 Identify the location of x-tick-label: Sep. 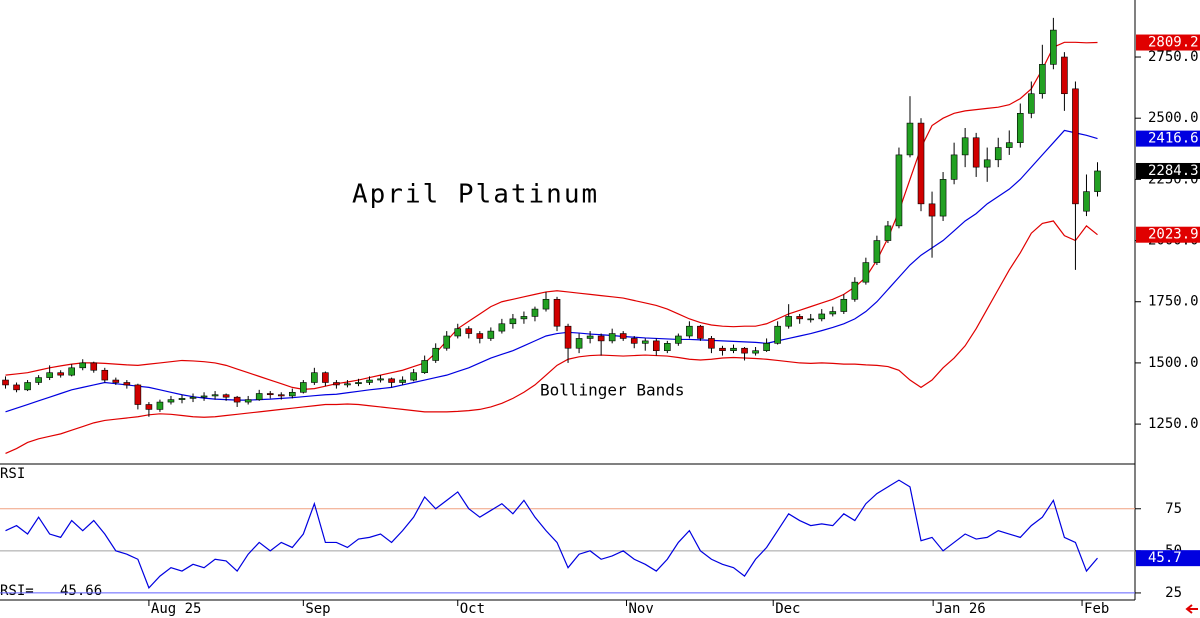
(317, 609).